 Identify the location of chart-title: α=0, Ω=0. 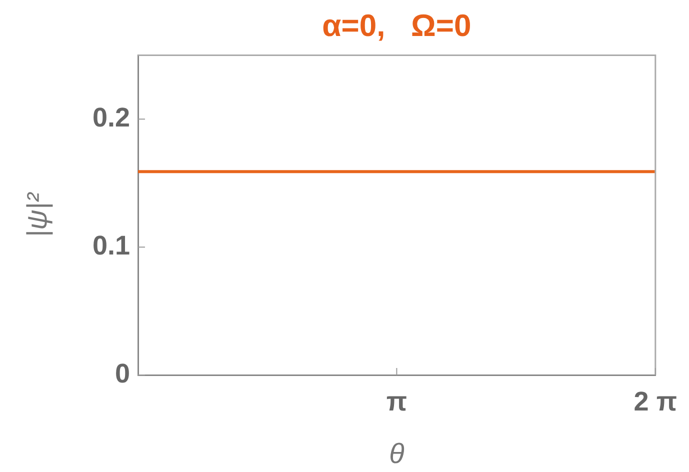
(397, 26).